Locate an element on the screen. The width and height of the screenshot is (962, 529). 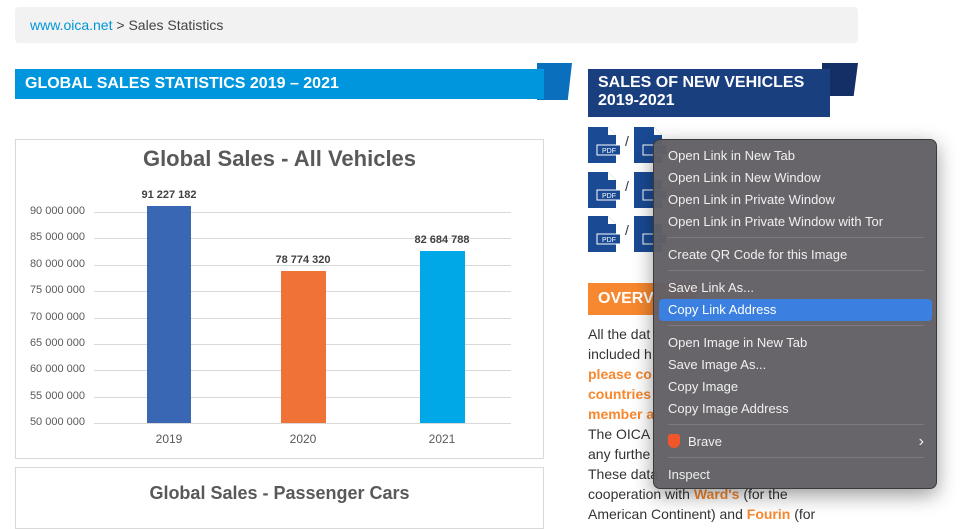
chevron-right-icon: › is located at coordinates (921, 441).